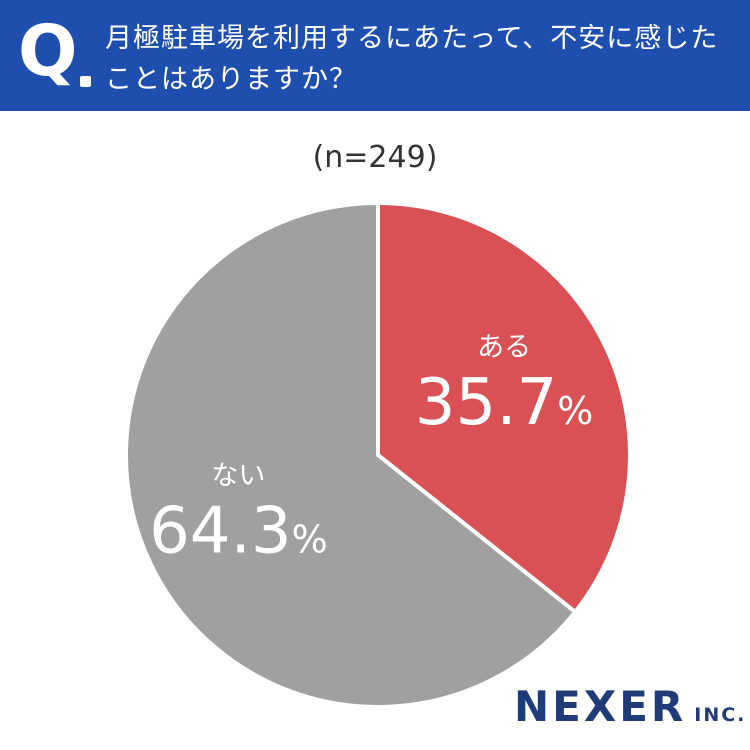  What do you see at coordinates (85, 81) in the screenshot?
I see `q-dot` at bounding box center [85, 81].